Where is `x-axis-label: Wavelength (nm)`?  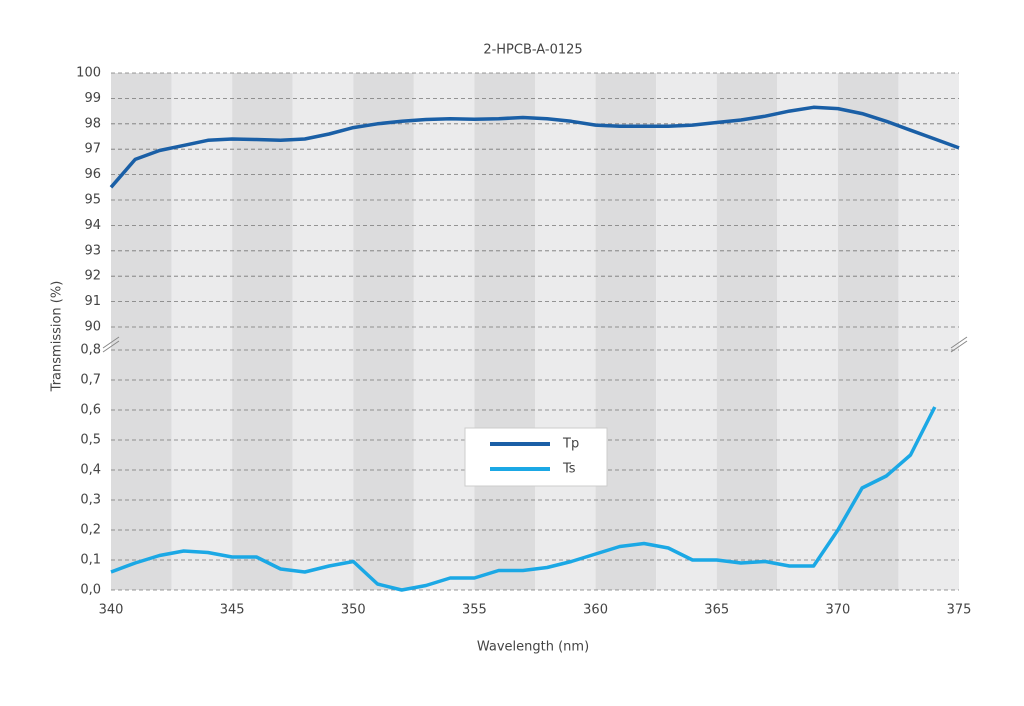
x-axis-label: Wavelength (nm) is located at coordinates (533, 647).